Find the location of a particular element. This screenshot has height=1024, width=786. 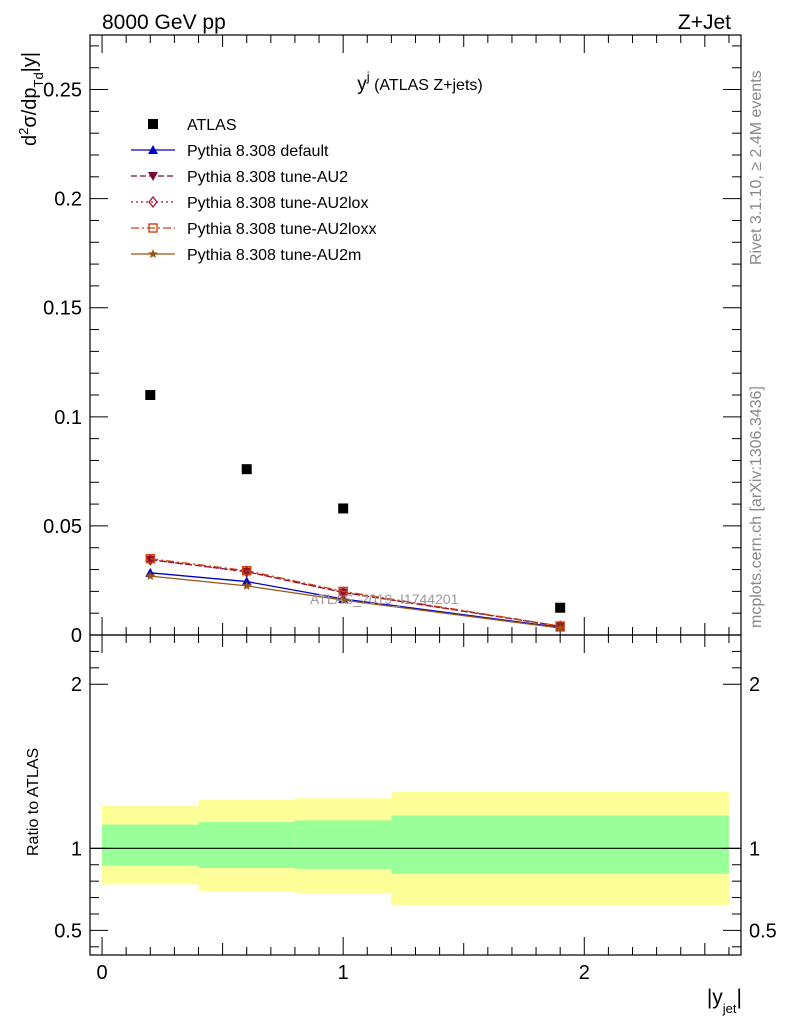

ylabel-rest: |y| is located at coordinates (30, 62).